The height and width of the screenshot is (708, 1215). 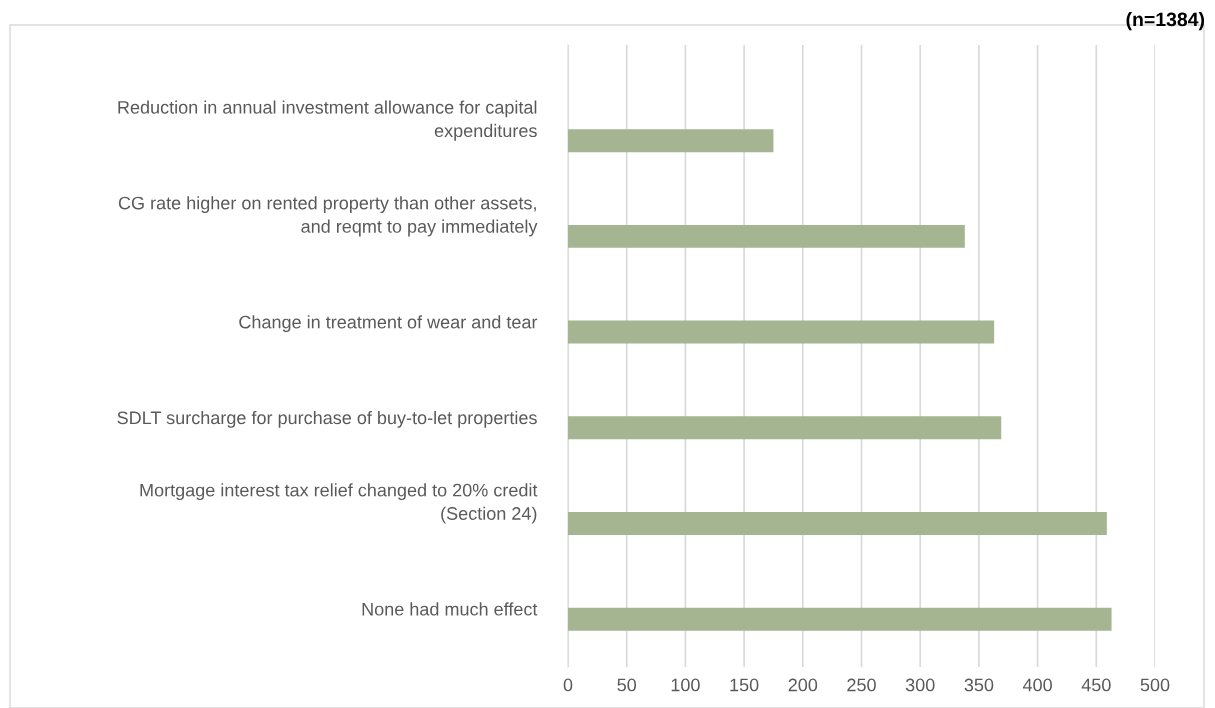 What do you see at coordinates (979, 685) in the screenshot?
I see `x-tick-label: 350` at bounding box center [979, 685].